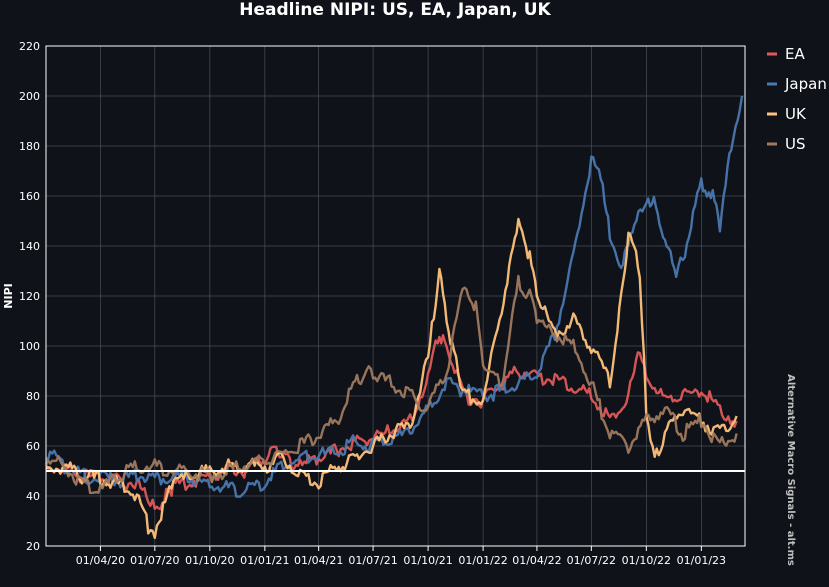 The width and height of the screenshot is (829, 587). What do you see at coordinates (646, 560) in the screenshot?
I see `x-tick-label: 01/10/22` at bounding box center [646, 560].